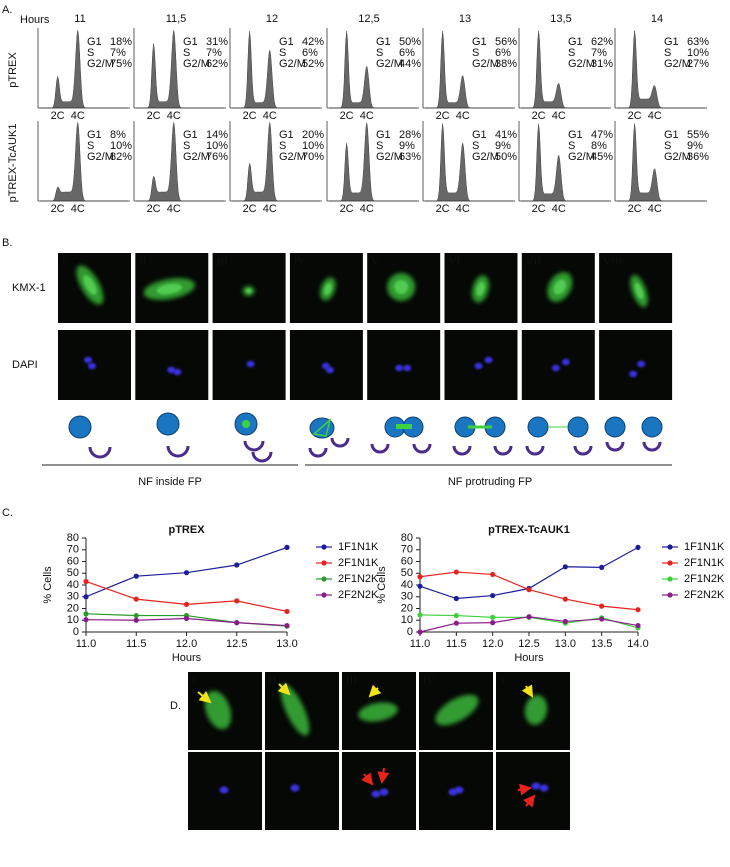  Describe the element at coordinates (465, 19) in the screenshot. I see `hour-label: 13` at that location.